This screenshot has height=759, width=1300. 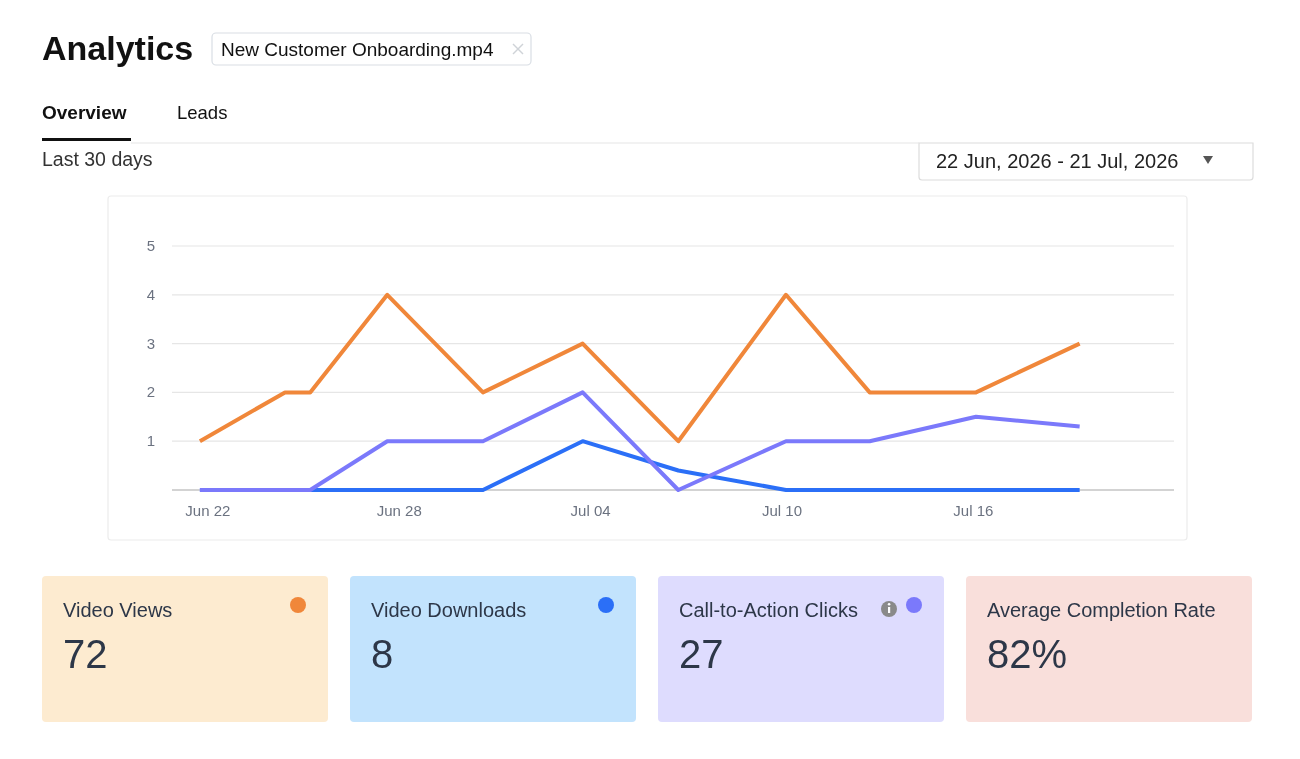 I want to click on text: New Customer Onboarding.mp4, so click(x=357, y=49).